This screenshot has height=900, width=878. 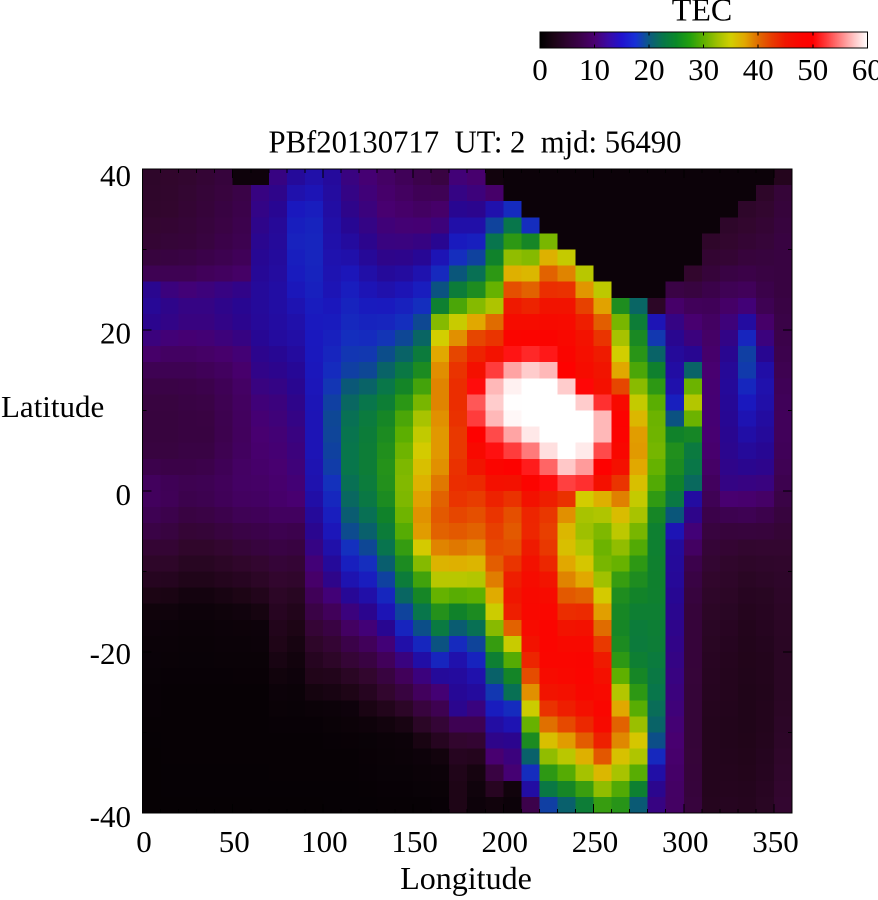 I want to click on svg-text: TEC, so click(x=702, y=14).